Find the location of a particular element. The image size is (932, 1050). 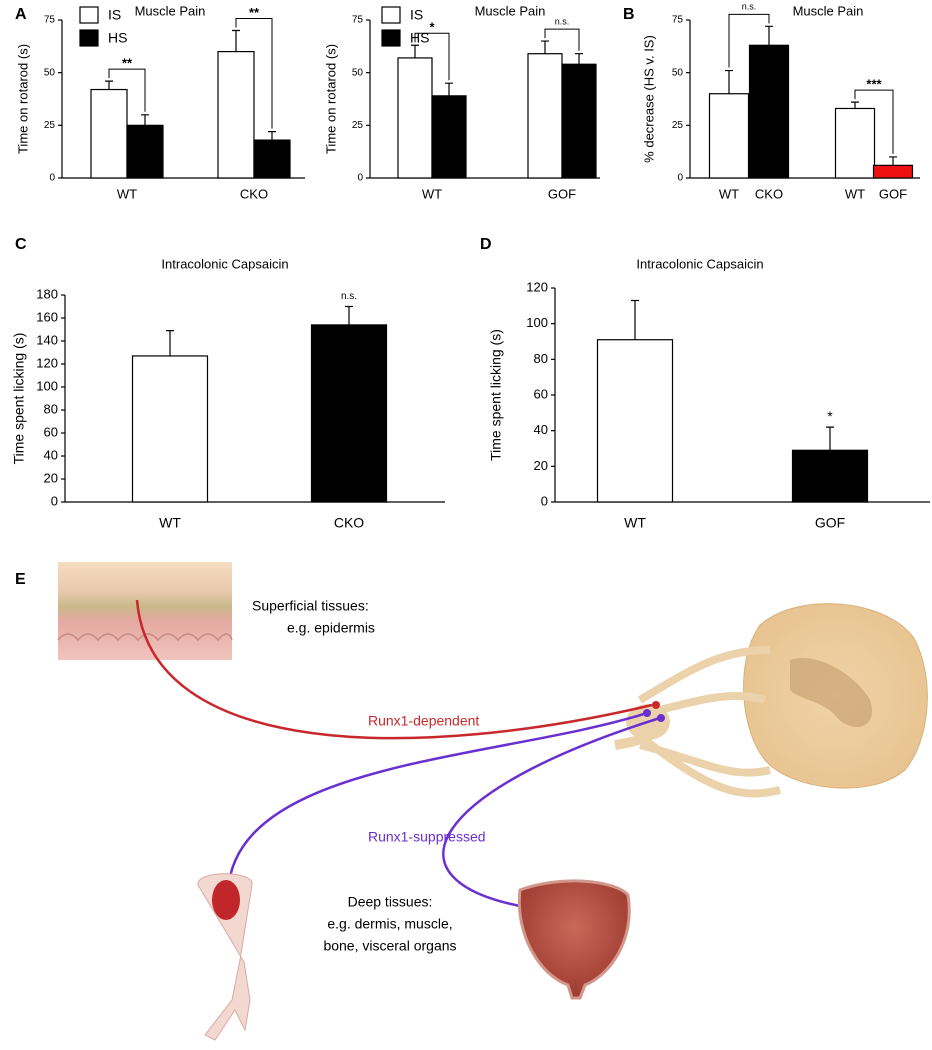

skin-illustration is located at coordinates (145, 611).